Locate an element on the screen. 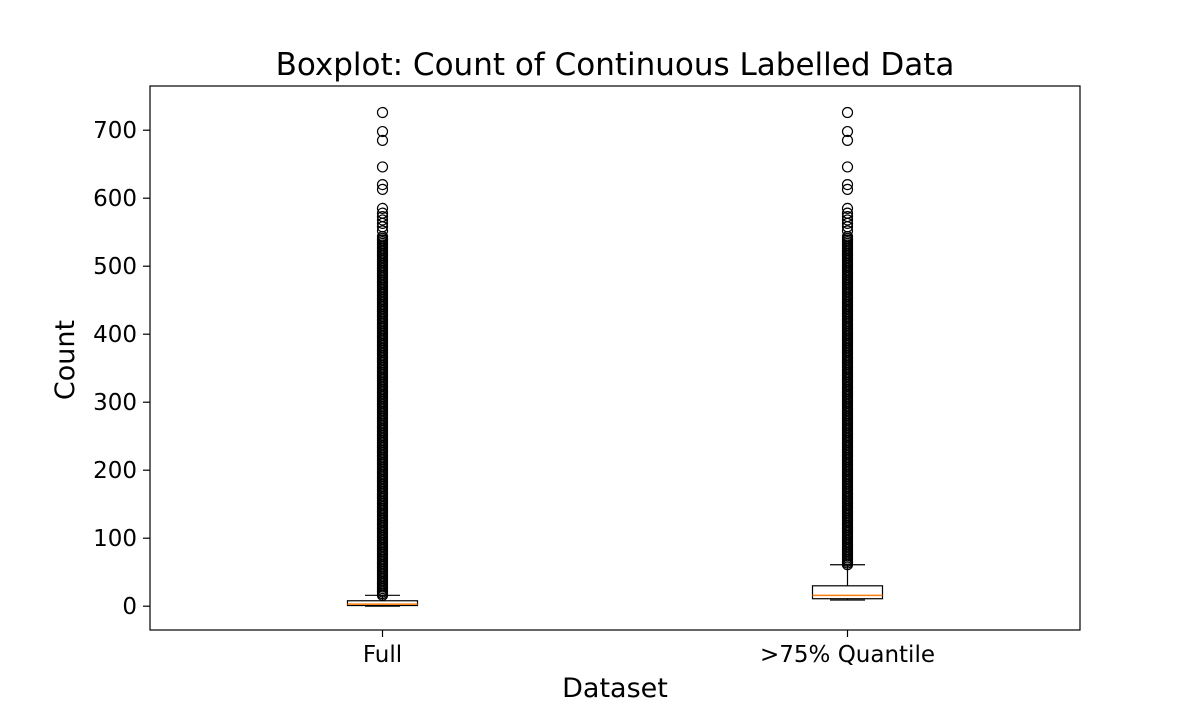 The height and width of the screenshot is (720, 1200). x-axis-ticks: Full >75% Quantile is located at coordinates (649, 649).